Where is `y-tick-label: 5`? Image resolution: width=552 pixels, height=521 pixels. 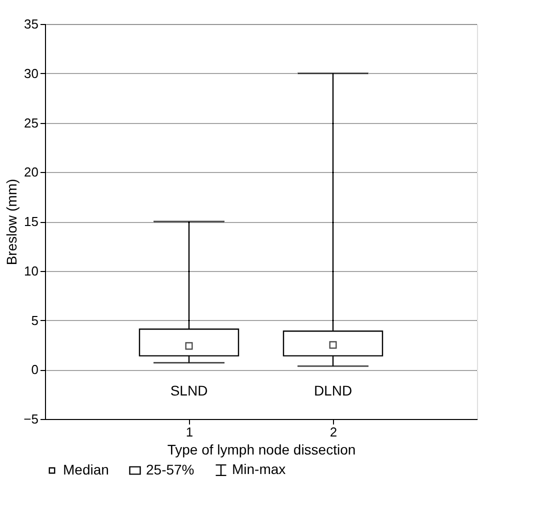 y-tick-label: 5 is located at coordinates (34, 320).